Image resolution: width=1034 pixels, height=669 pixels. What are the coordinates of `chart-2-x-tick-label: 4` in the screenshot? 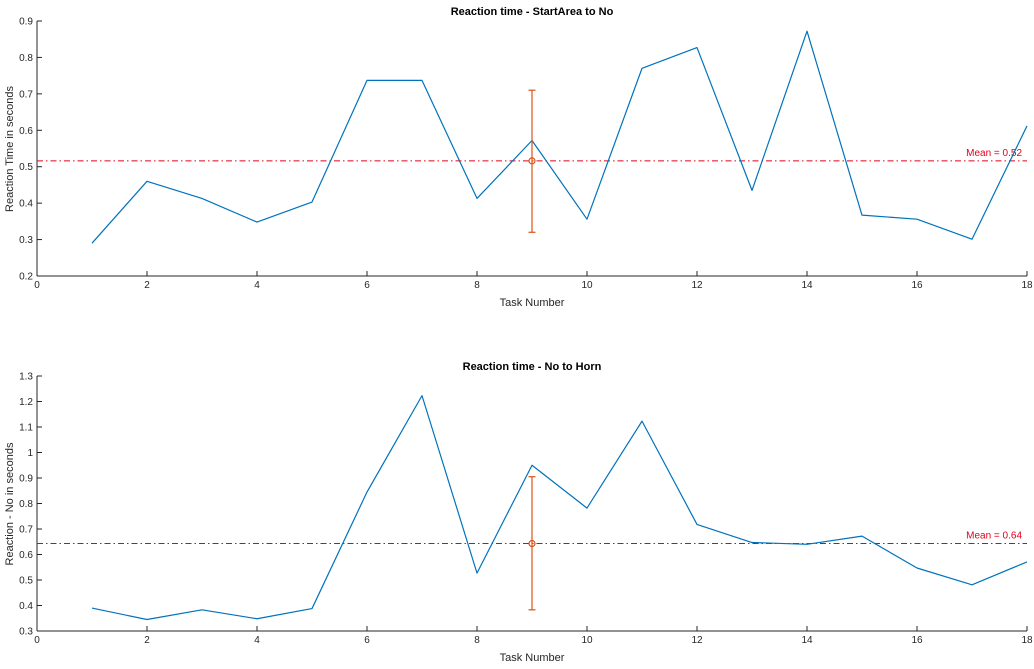 It's located at (257, 640).